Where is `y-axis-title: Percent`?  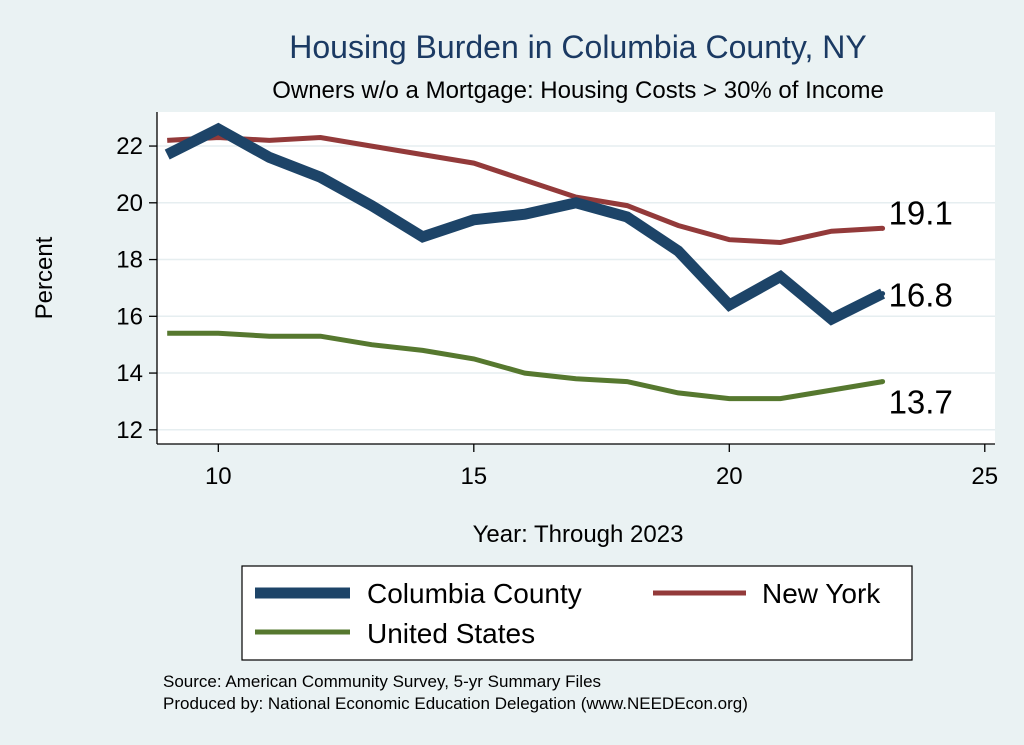
y-axis-title: Percent is located at coordinates (44, 277).